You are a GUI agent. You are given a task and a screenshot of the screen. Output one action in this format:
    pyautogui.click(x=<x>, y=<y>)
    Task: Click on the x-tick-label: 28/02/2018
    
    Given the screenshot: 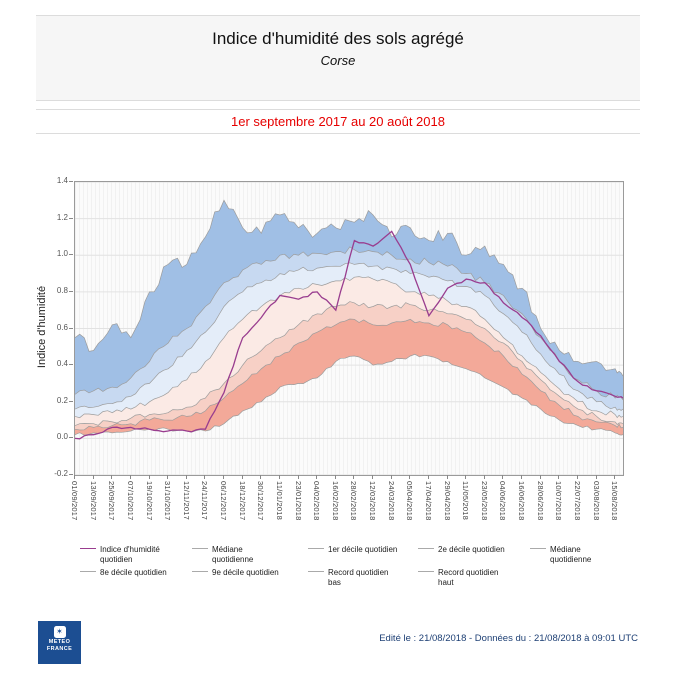 What is the action you would take?
    pyautogui.click(x=354, y=501)
    